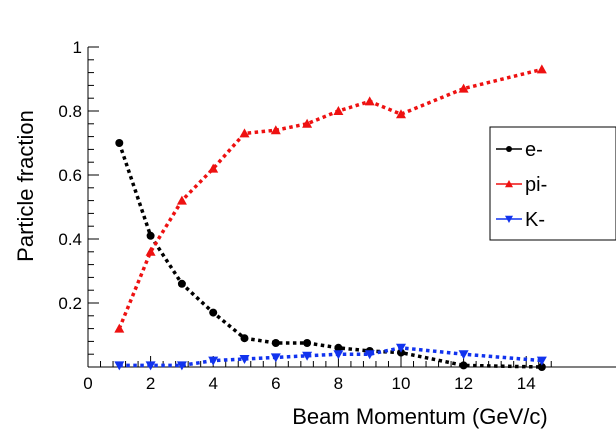 This screenshot has width=616, height=434. Describe the element at coordinates (420, 416) in the screenshot. I see `x-axis-label: Beam Momentum (GeV/c)` at that location.